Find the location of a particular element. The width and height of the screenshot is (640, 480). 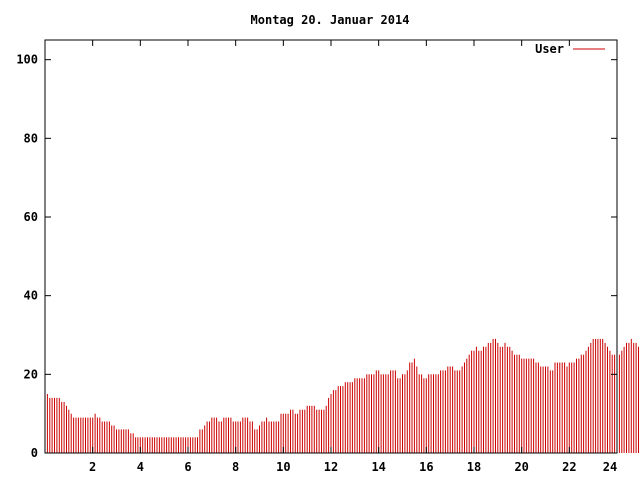

legend: User is located at coordinates (570, 49).